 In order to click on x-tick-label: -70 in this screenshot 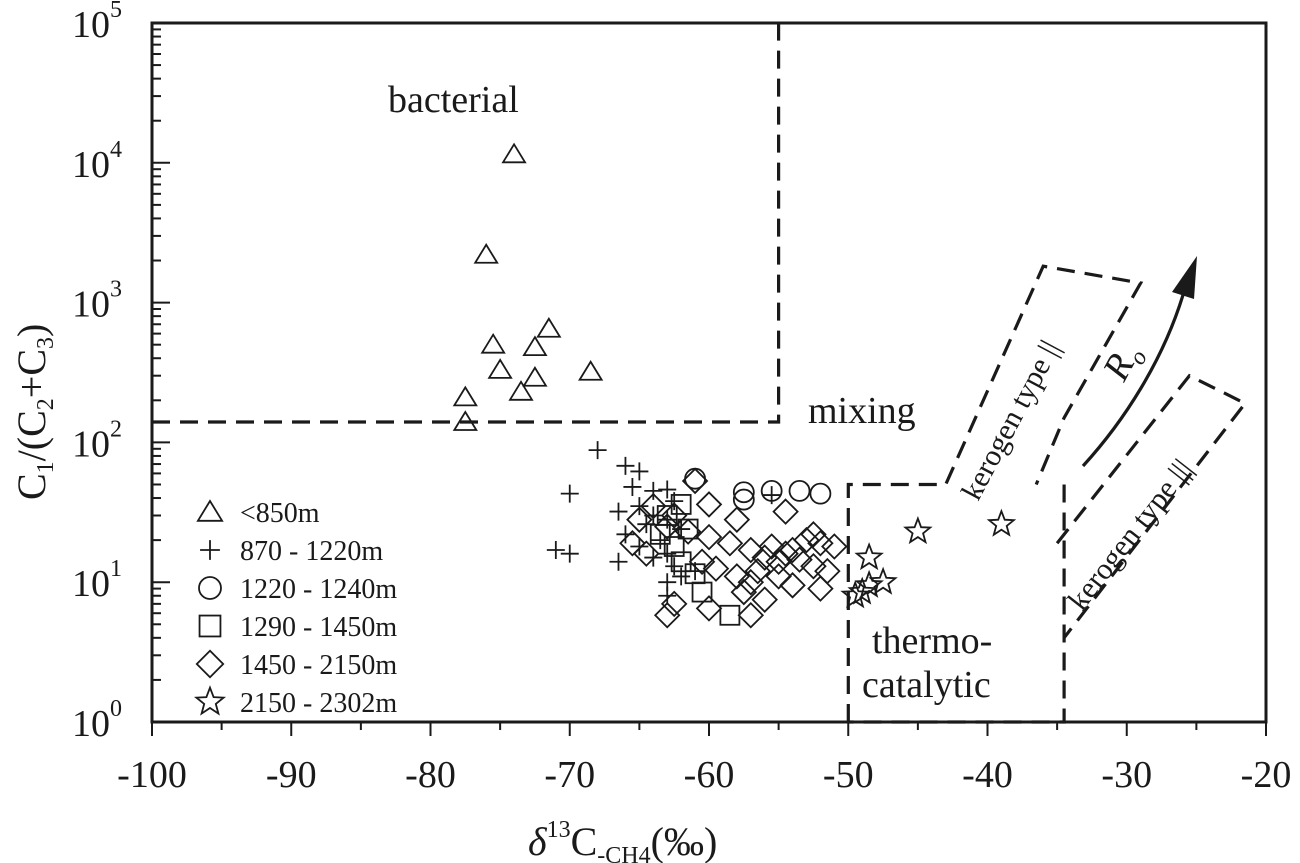, I will do `click(569, 775)`.